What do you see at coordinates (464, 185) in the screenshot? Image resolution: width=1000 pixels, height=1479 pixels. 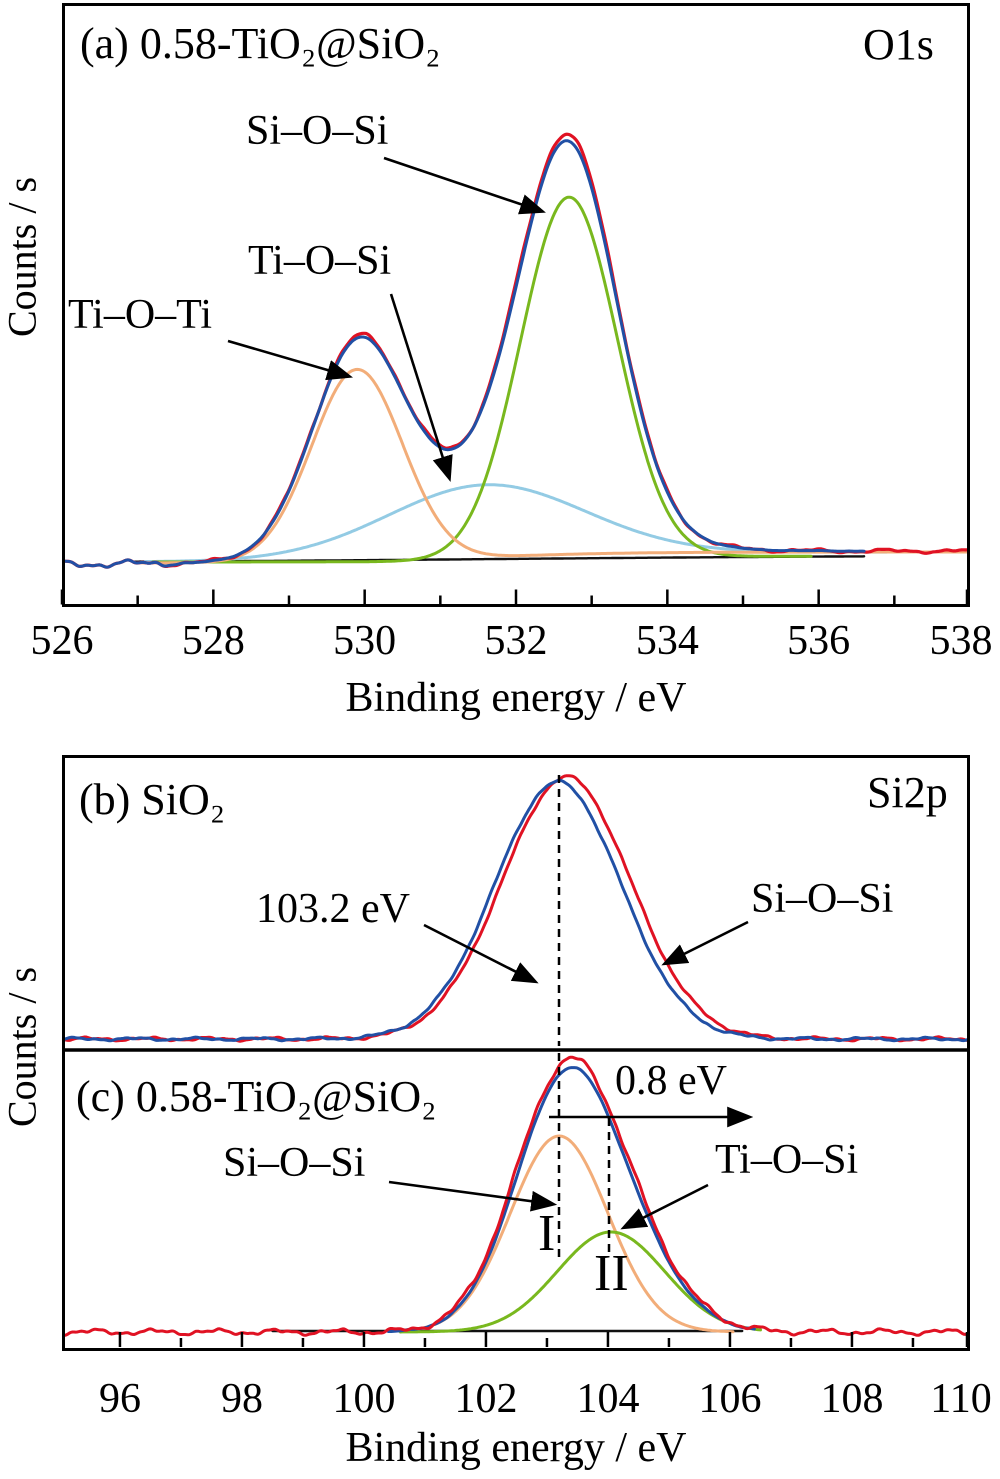 I see `arrow-si-o-si-a` at bounding box center [464, 185].